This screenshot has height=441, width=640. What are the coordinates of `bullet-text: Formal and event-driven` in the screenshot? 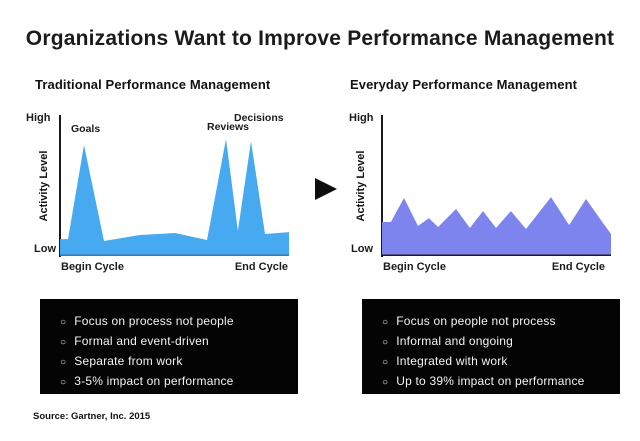 It's located at (141, 341).